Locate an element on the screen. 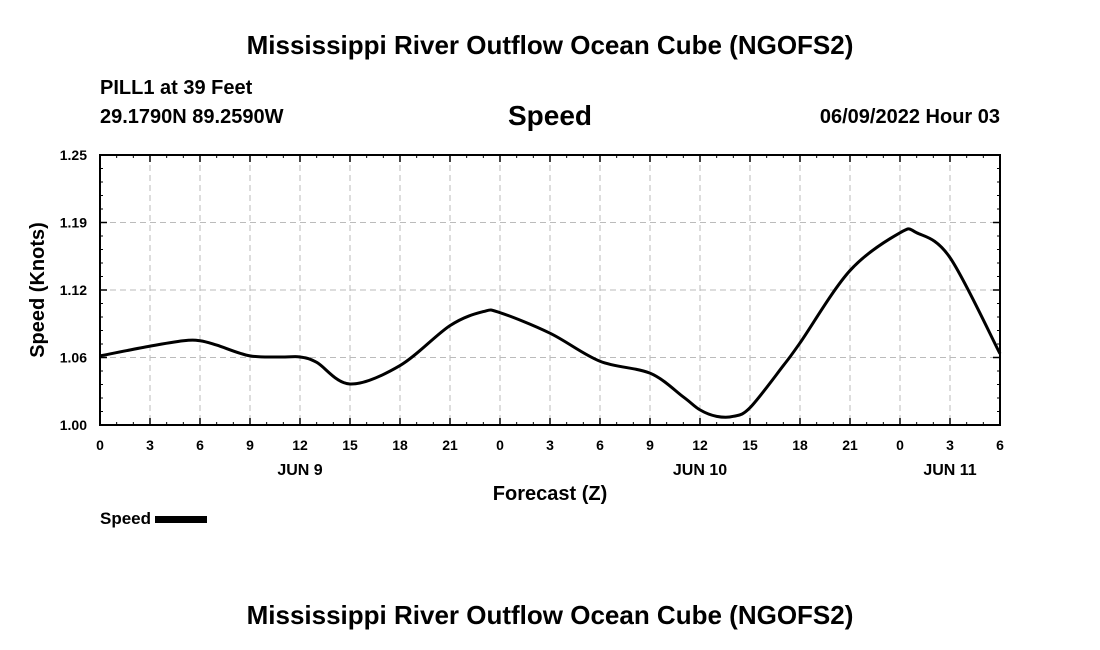  date-label: JUN 10 is located at coordinates (700, 470).